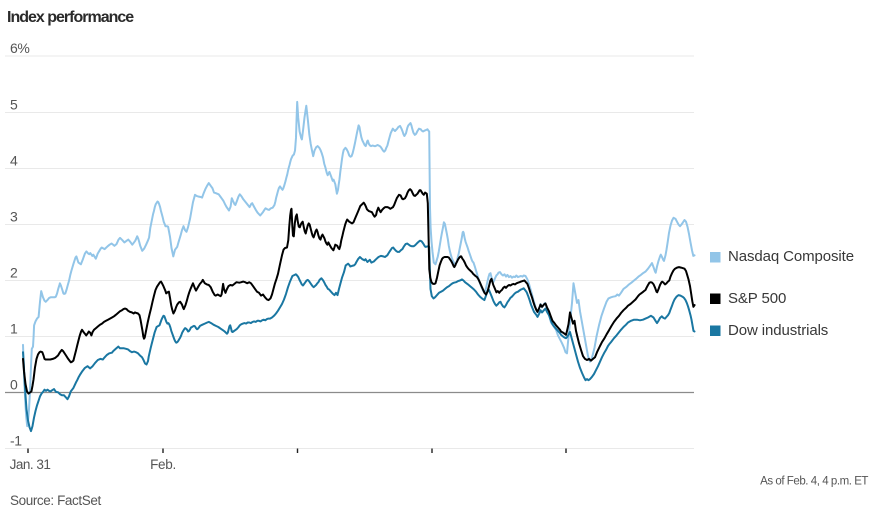 The height and width of the screenshot is (511, 880). I want to click on svg-text: Dow industrials, so click(778, 330).